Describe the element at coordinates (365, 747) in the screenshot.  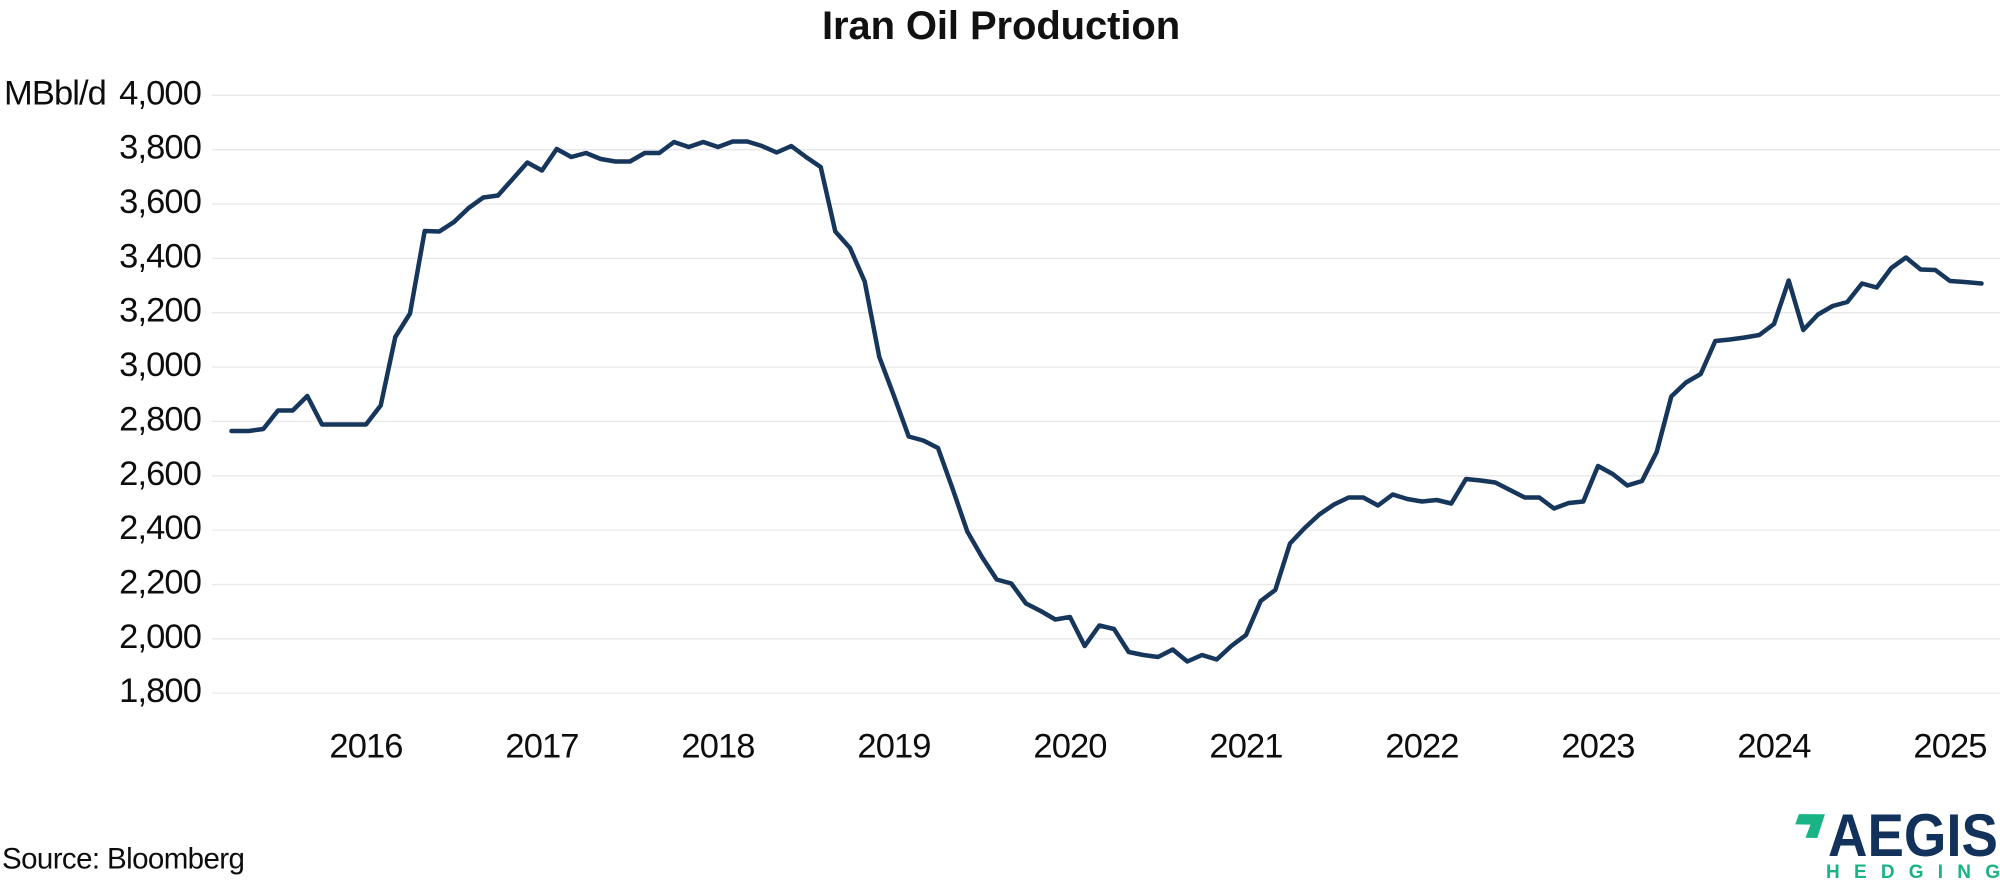
I see `svg-text: 2016` at that location.